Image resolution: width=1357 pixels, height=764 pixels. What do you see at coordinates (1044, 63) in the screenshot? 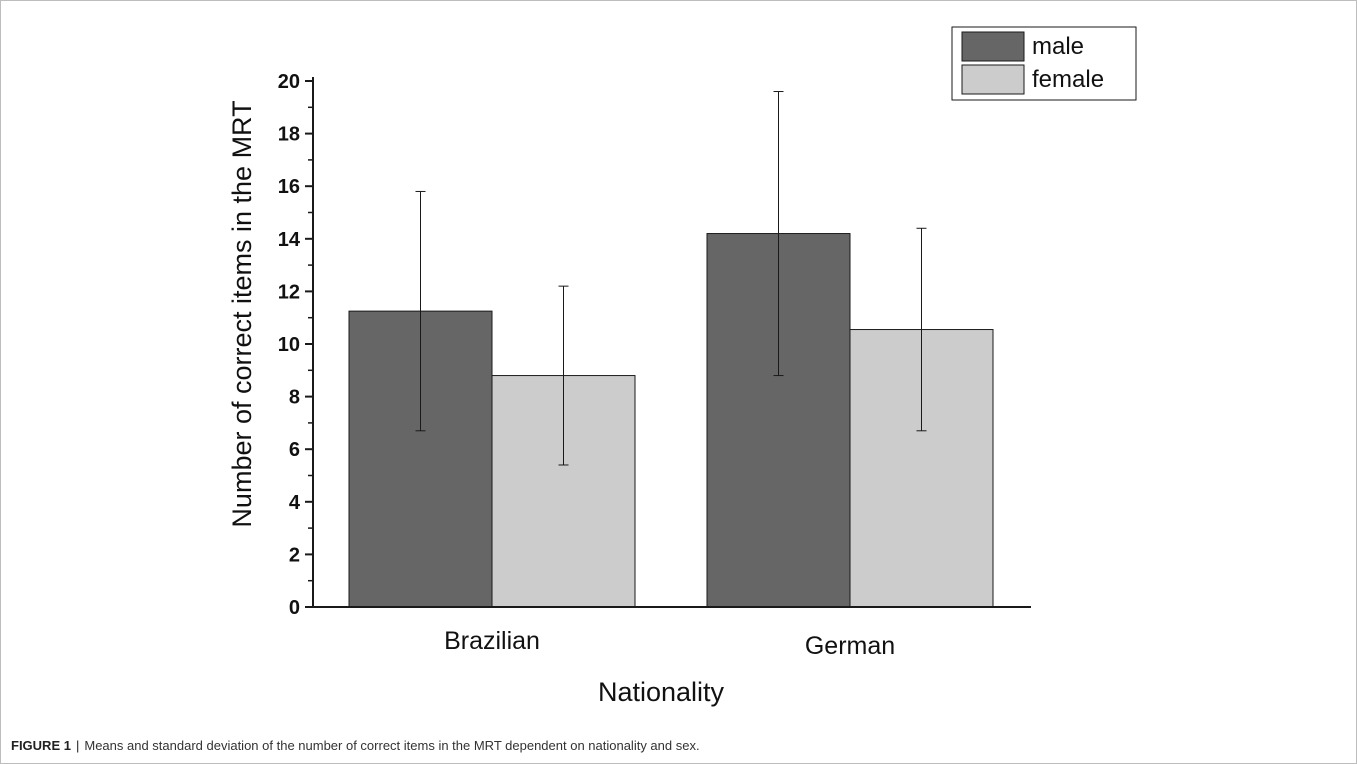
I see `legend: male female` at bounding box center [1044, 63].